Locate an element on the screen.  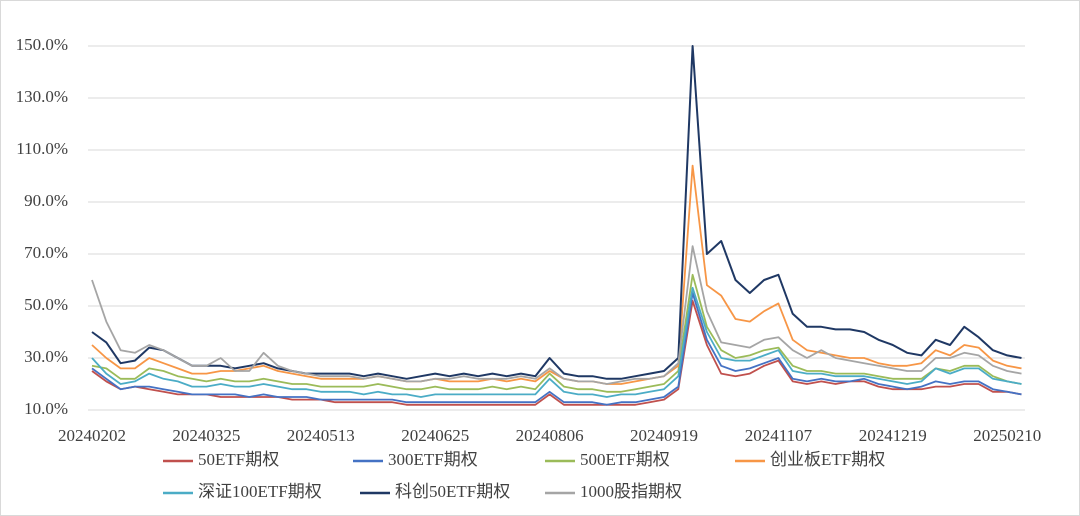
x-tick-label: 20240625 is located at coordinates (435, 435).